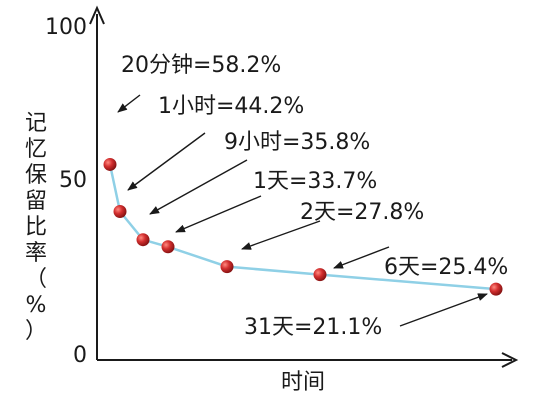 This screenshot has width=547, height=402. I want to click on annotation-label-1: 20分钟=58.2%, so click(201, 65).